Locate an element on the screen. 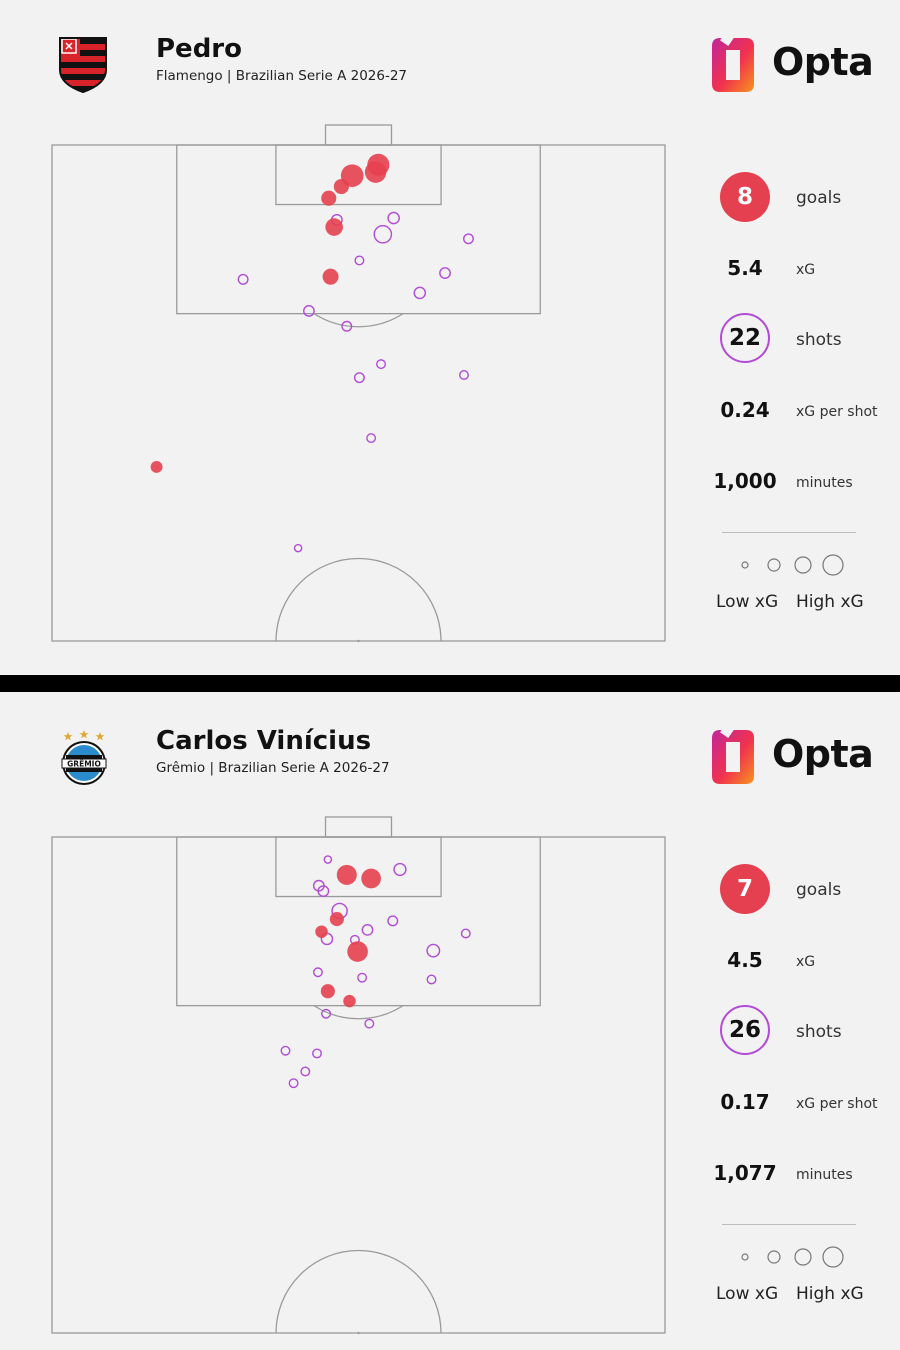 The image size is (900, 1350). xg-value: 5.4 is located at coordinates (745, 268).